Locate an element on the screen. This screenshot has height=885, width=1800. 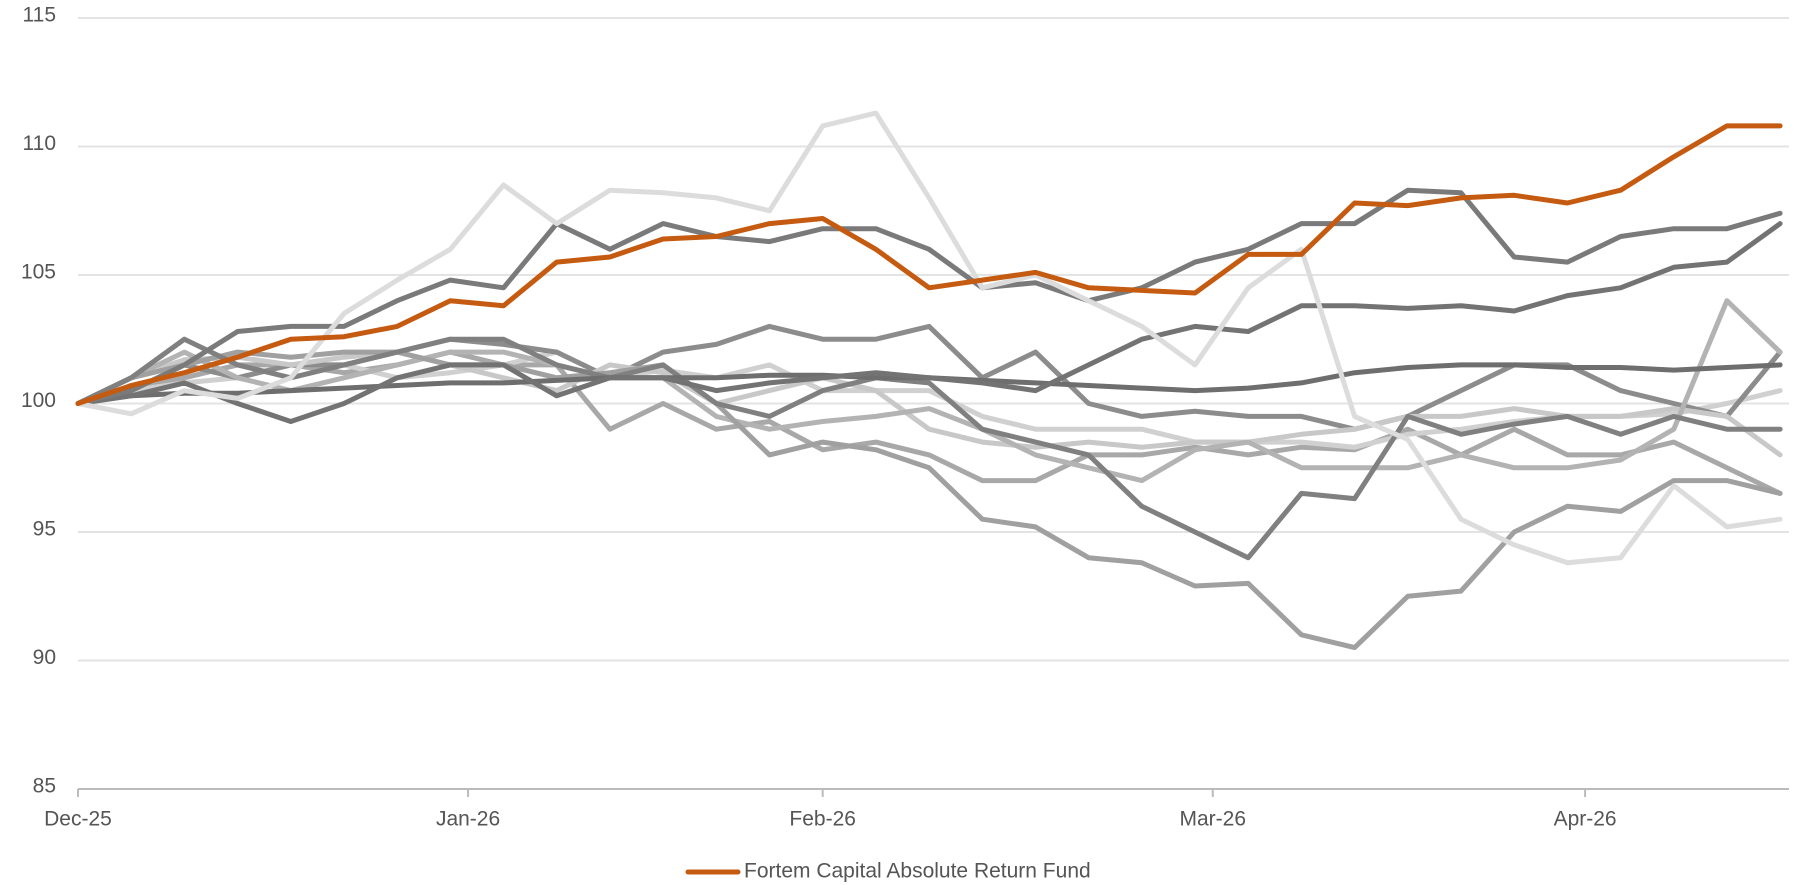
y-tick-label: 90 is located at coordinates (44, 657).